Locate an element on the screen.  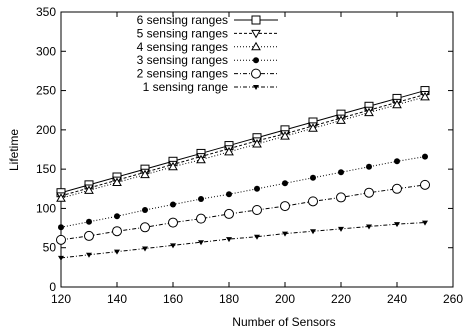
y-tick-label: 100 is located at coordinates (46, 208).